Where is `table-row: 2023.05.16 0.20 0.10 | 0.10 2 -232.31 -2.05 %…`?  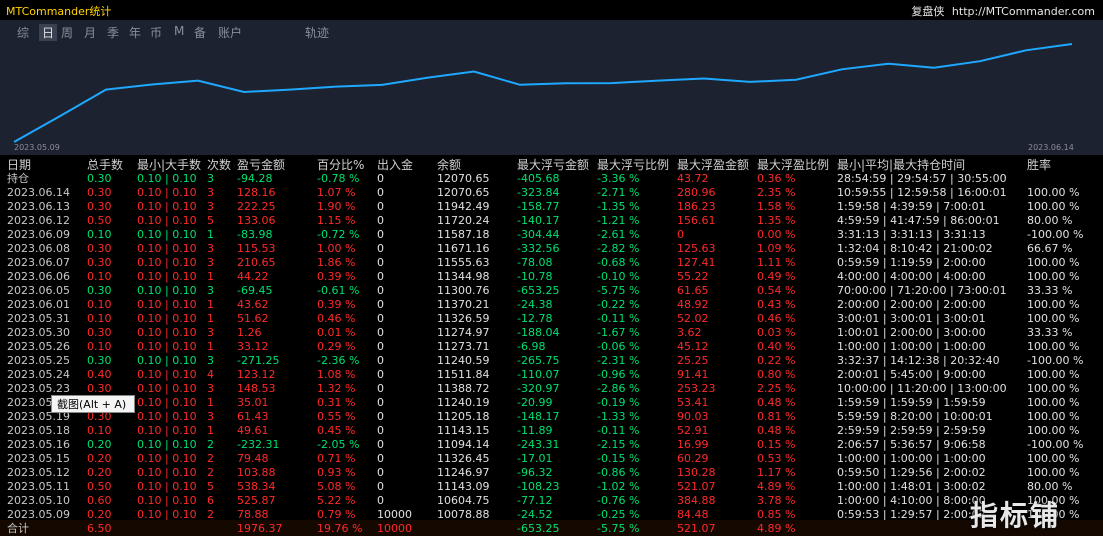 table-row: 2023.05.16 0.20 0.10 | 0.10 2 -232.31 -2.05 %… is located at coordinates (551, 445).